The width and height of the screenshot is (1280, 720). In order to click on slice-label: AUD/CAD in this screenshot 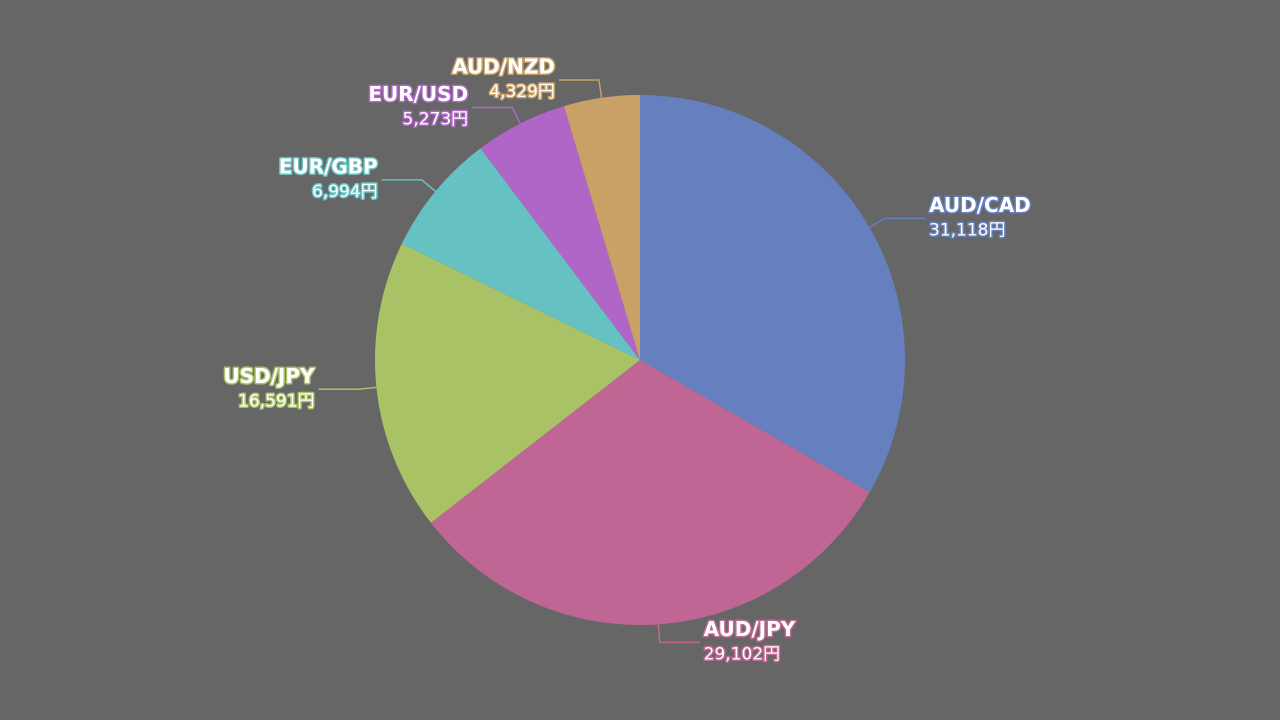, I will do `click(980, 205)`.